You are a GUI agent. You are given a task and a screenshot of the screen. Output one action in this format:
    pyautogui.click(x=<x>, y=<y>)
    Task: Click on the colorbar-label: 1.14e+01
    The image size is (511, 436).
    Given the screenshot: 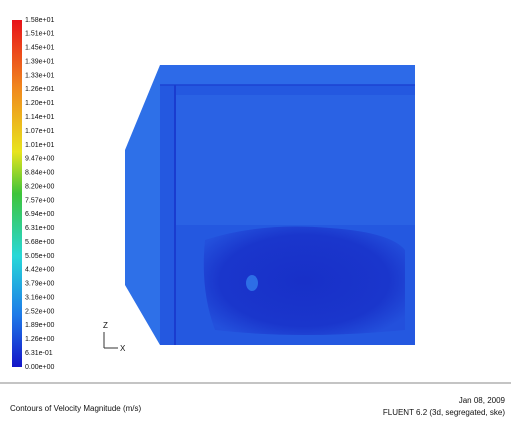 What is the action you would take?
    pyautogui.click(x=39, y=117)
    